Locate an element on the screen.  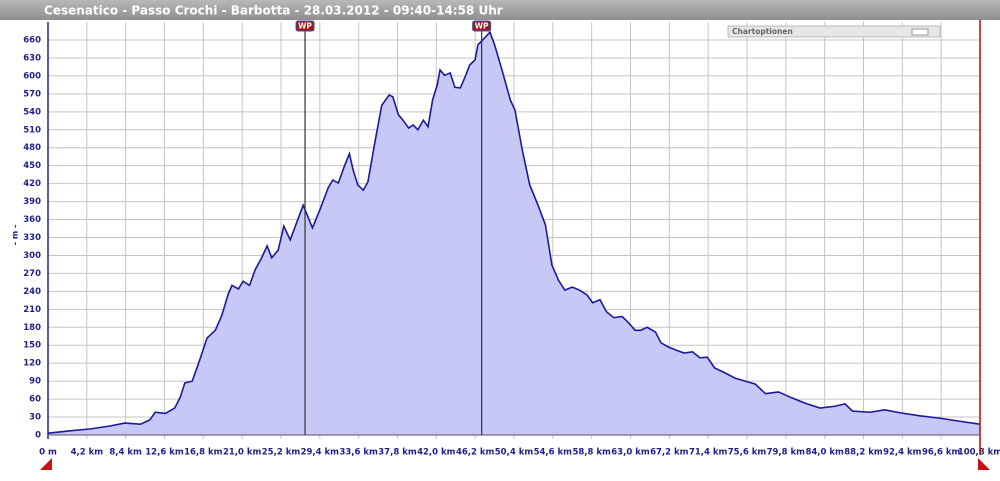
chart-options is located at coordinates (834, 31).